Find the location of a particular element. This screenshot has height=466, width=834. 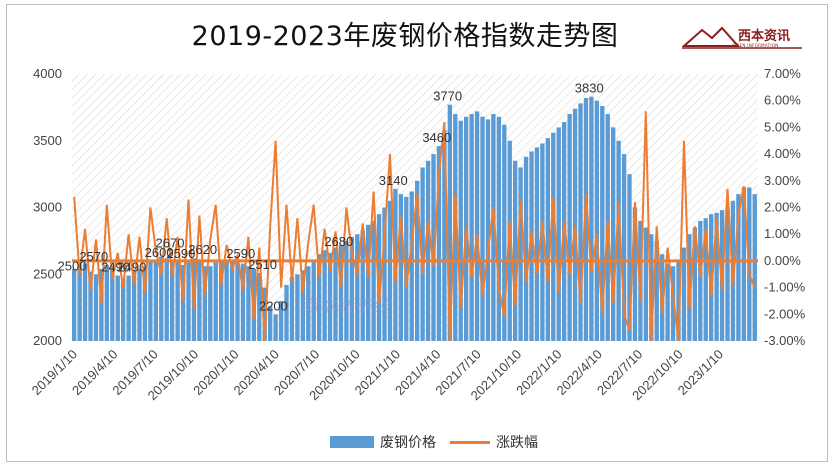

left-tick-label: 3000 is located at coordinates (47, 207).